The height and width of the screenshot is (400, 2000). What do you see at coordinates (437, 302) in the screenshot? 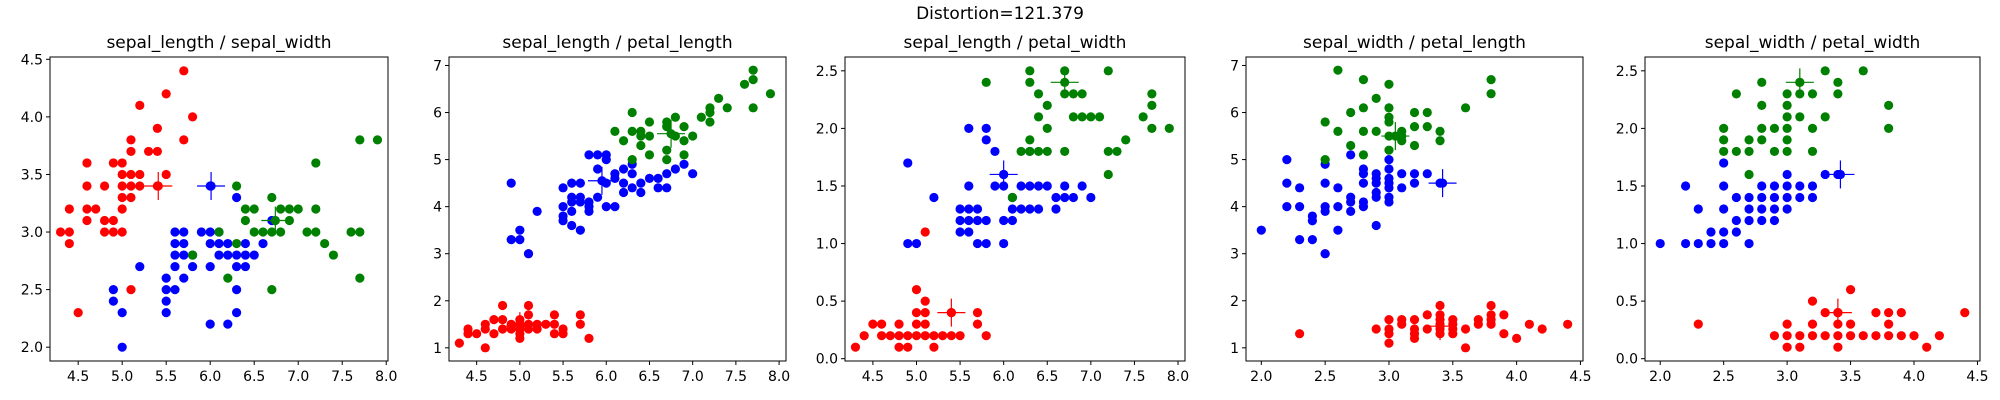
I see `y-tick-label: 2` at bounding box center [437, 302].